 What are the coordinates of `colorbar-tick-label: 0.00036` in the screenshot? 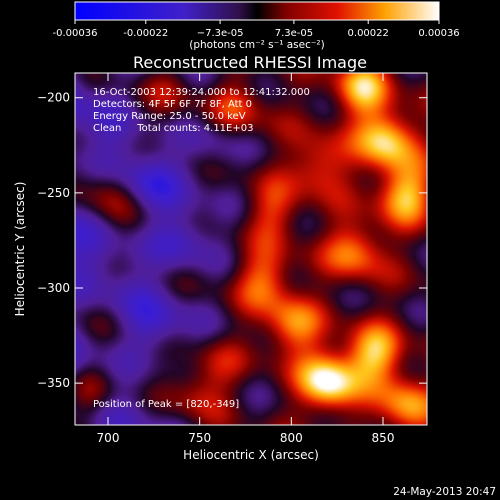 It's located at (438, 33).